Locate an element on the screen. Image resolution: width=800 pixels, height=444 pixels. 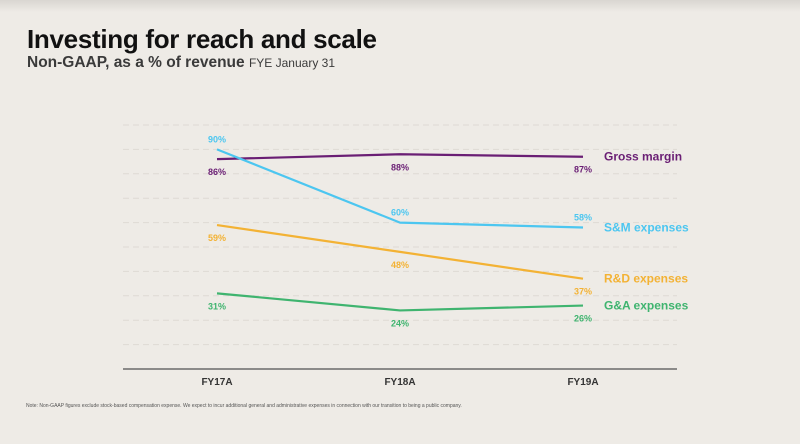
legend-label: R&D expenses is located at coordinates (646, 279).